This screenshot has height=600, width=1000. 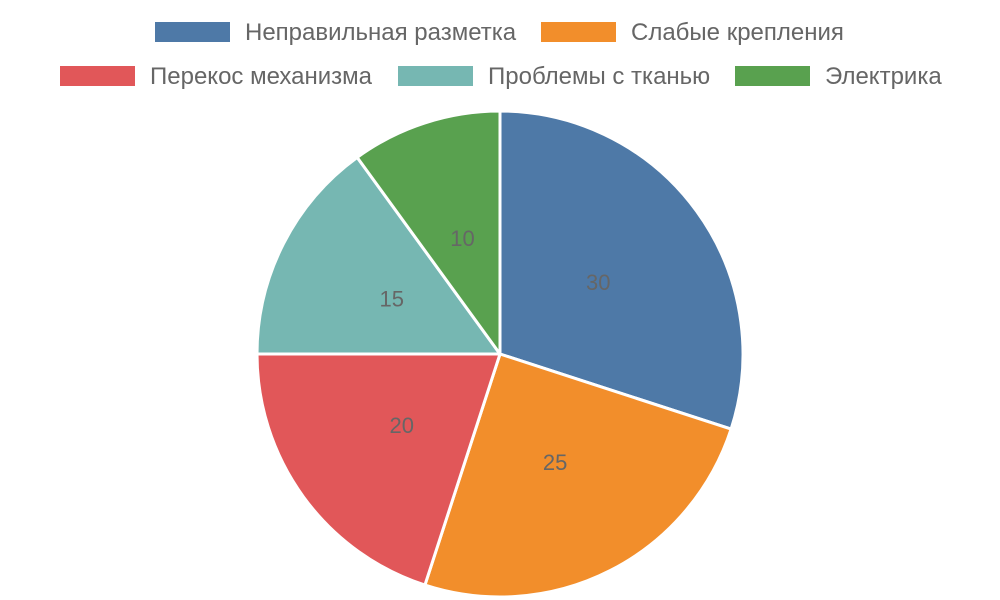 I want to click on legend-item: Слабые крепления, so click(x=692, y=32).